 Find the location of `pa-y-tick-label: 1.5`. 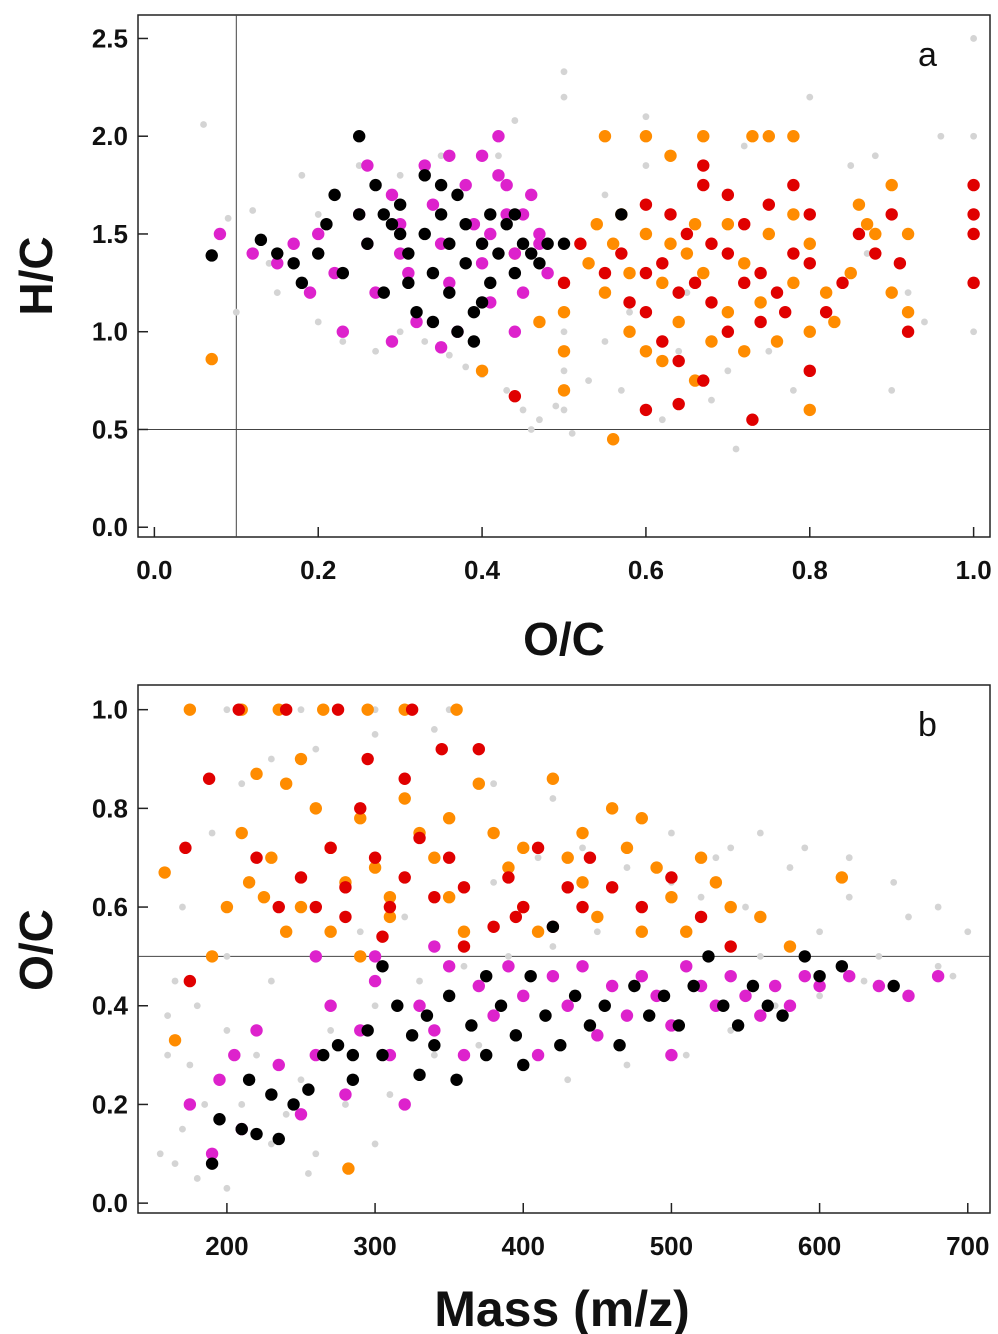

pa-y-tick-label: 1.5 is located at coordinates (110, 234).